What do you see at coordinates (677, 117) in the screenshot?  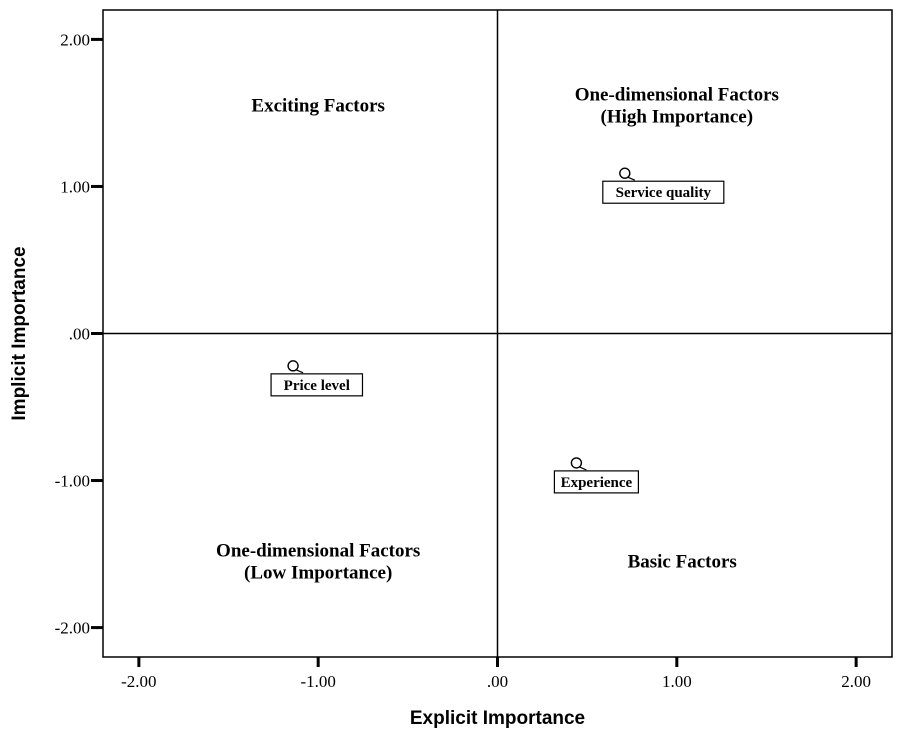 I see `quadrant-label-top-right: (High Importance)` at bounding box center [677, 117].